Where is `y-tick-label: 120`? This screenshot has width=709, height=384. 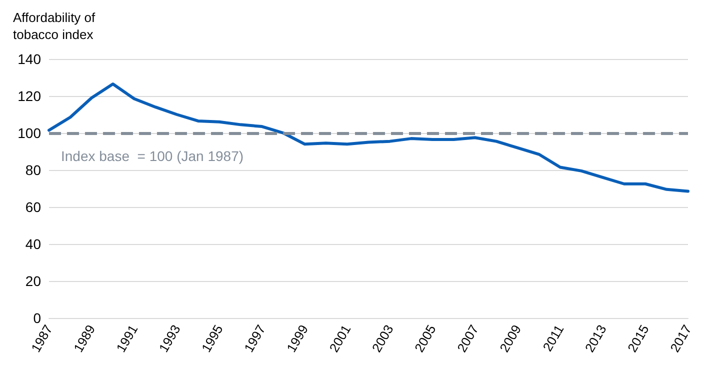 y-tick-label: 120 is located at coordinates (30, 96).